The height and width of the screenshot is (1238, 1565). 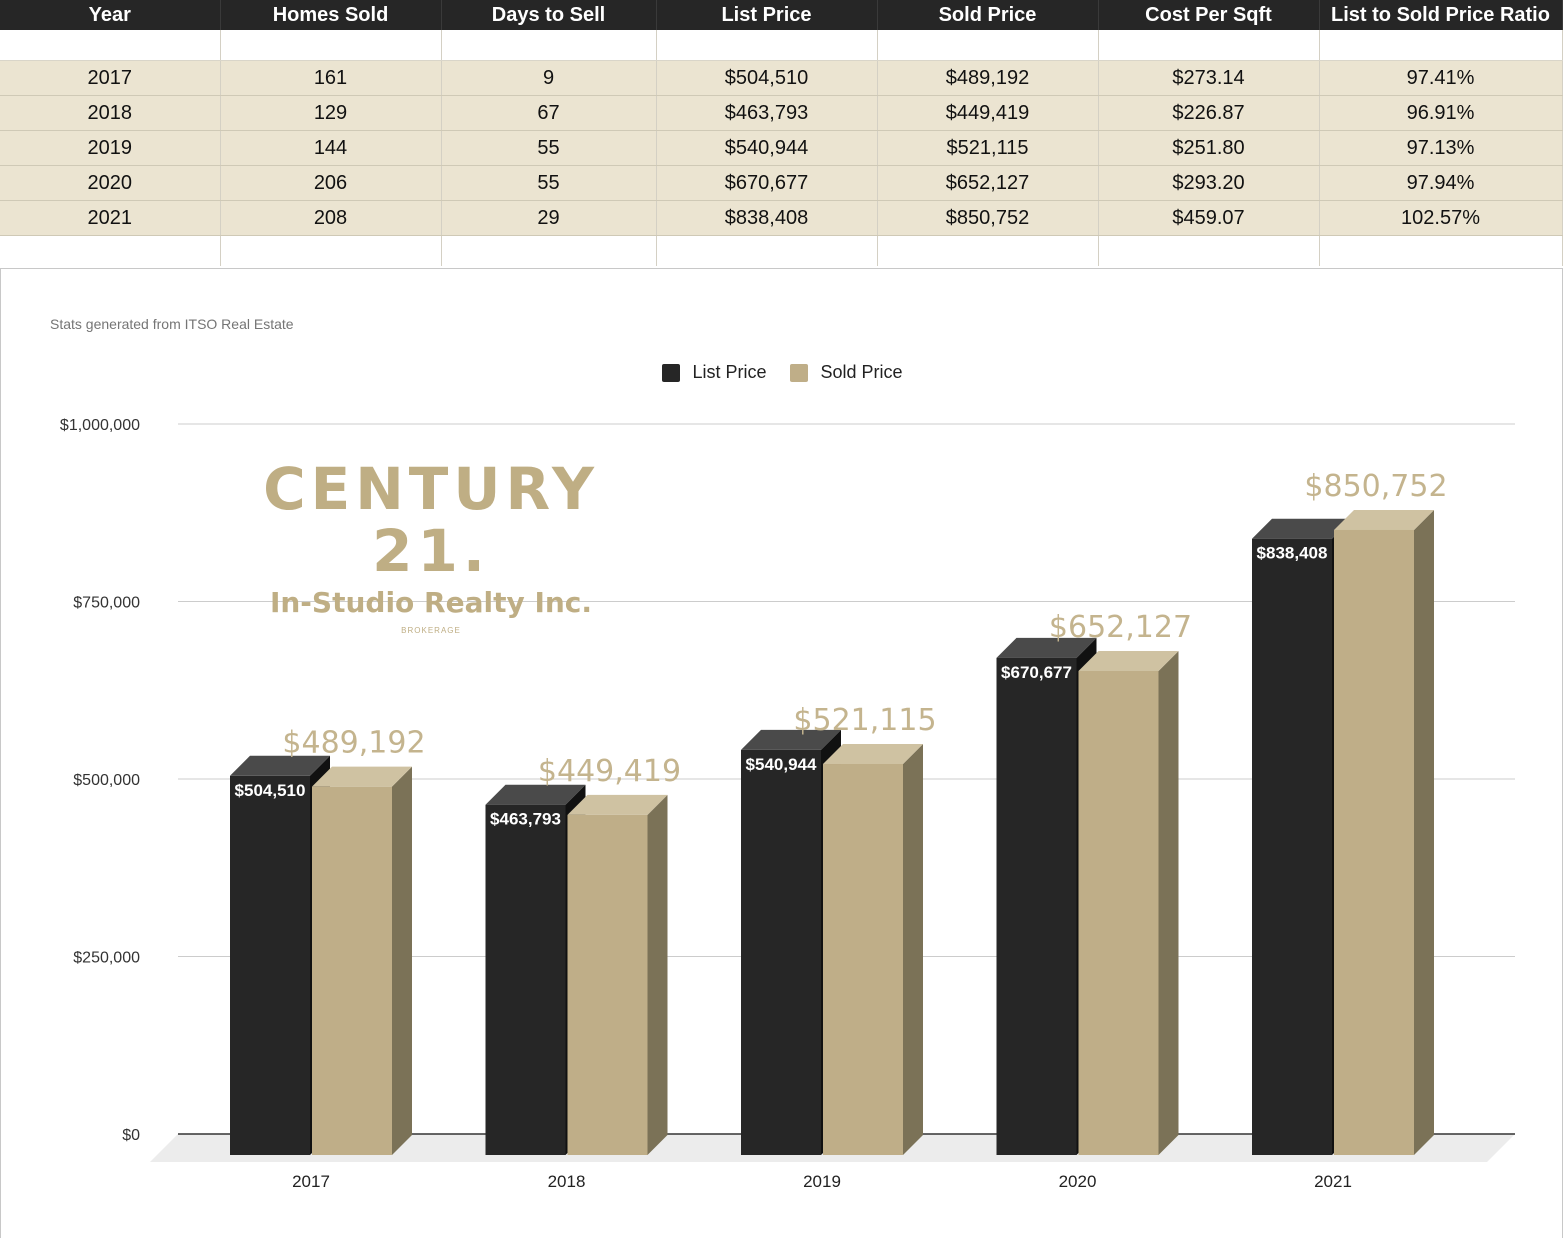 I want to click on logo-main-text: CENTURY 21., so click(x=431, y=520).